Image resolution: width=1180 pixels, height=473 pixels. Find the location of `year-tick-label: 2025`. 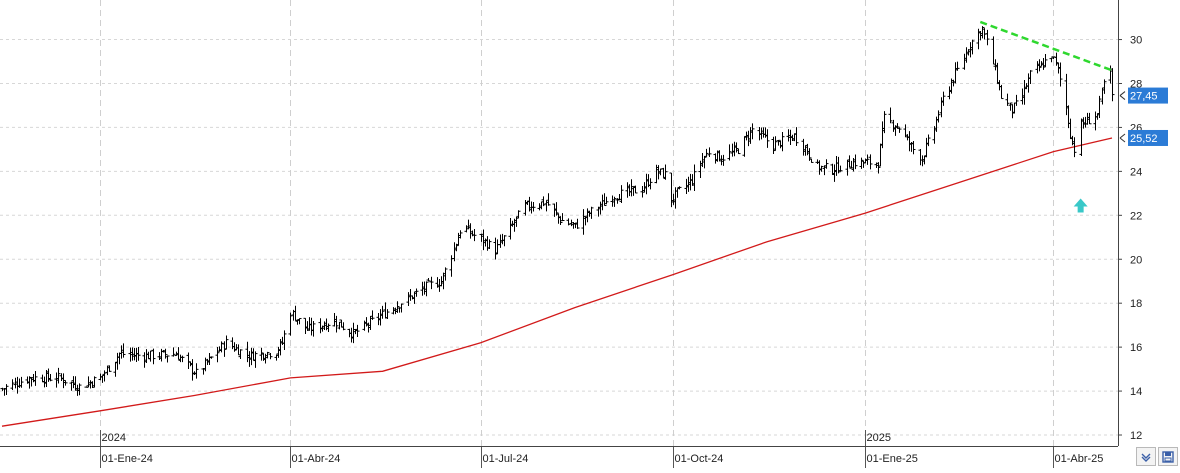

year-tick-label: 2025 is located at coordinates (879, 438).